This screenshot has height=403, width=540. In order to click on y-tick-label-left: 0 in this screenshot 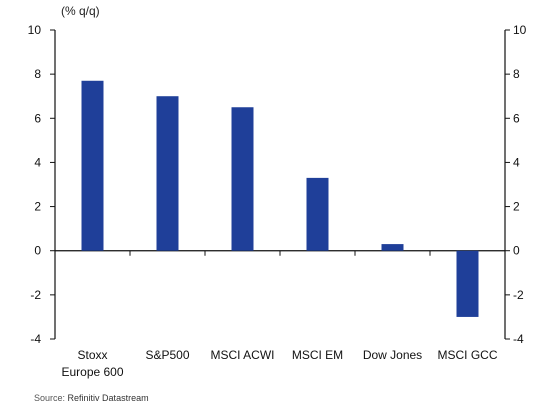, I will do `click(37, 251)`.